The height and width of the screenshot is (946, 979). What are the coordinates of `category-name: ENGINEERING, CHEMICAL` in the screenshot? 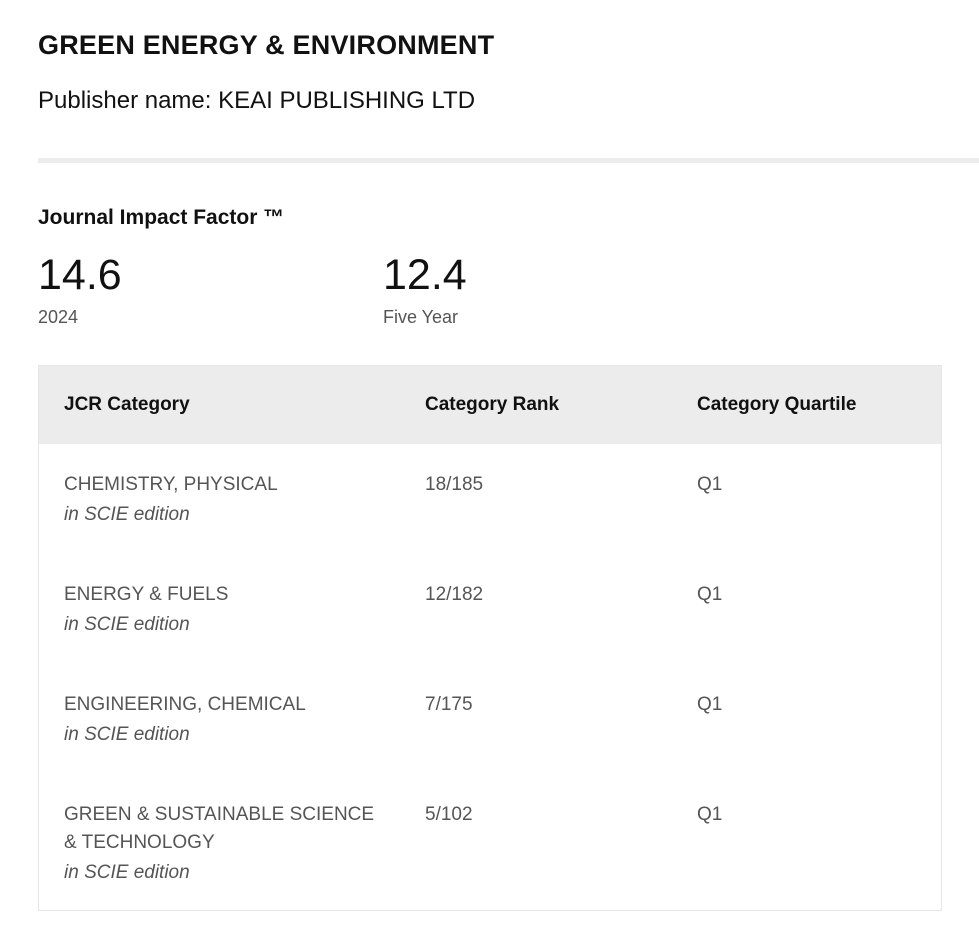 It's located at (185, 704).